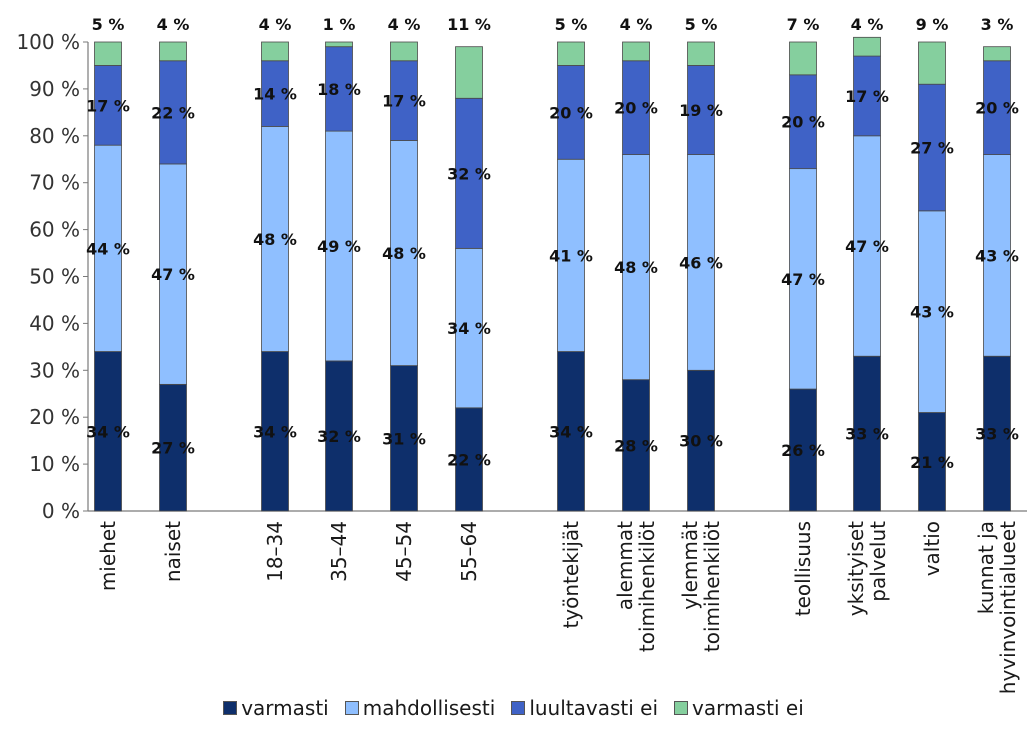  I want to click on data-label-top: 3 %, so click(997, 24).